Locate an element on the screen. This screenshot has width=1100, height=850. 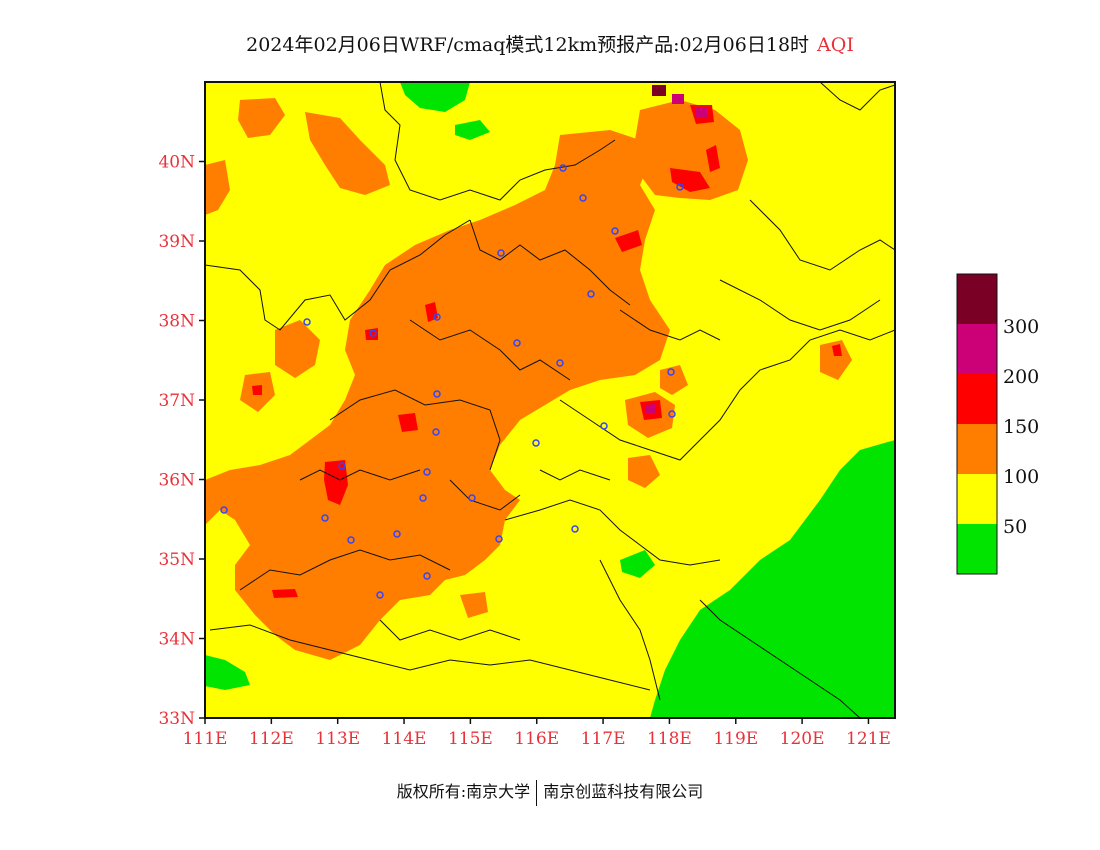
lon-tick-label: 114E is located at coordinates (404, 739).